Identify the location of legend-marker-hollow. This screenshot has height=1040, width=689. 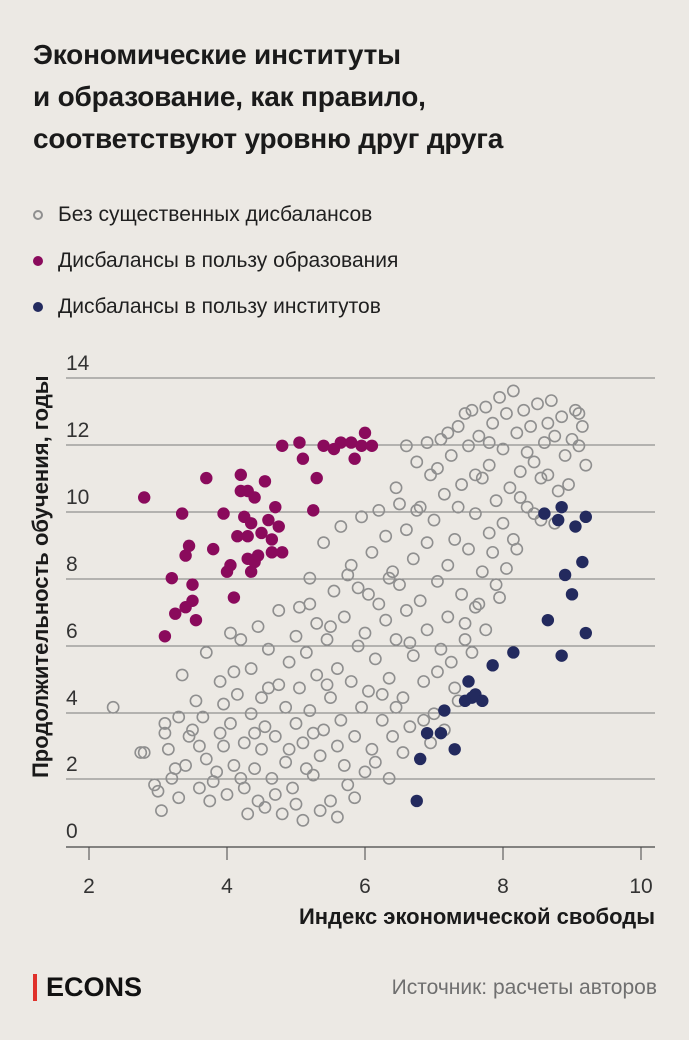
(38, 215).